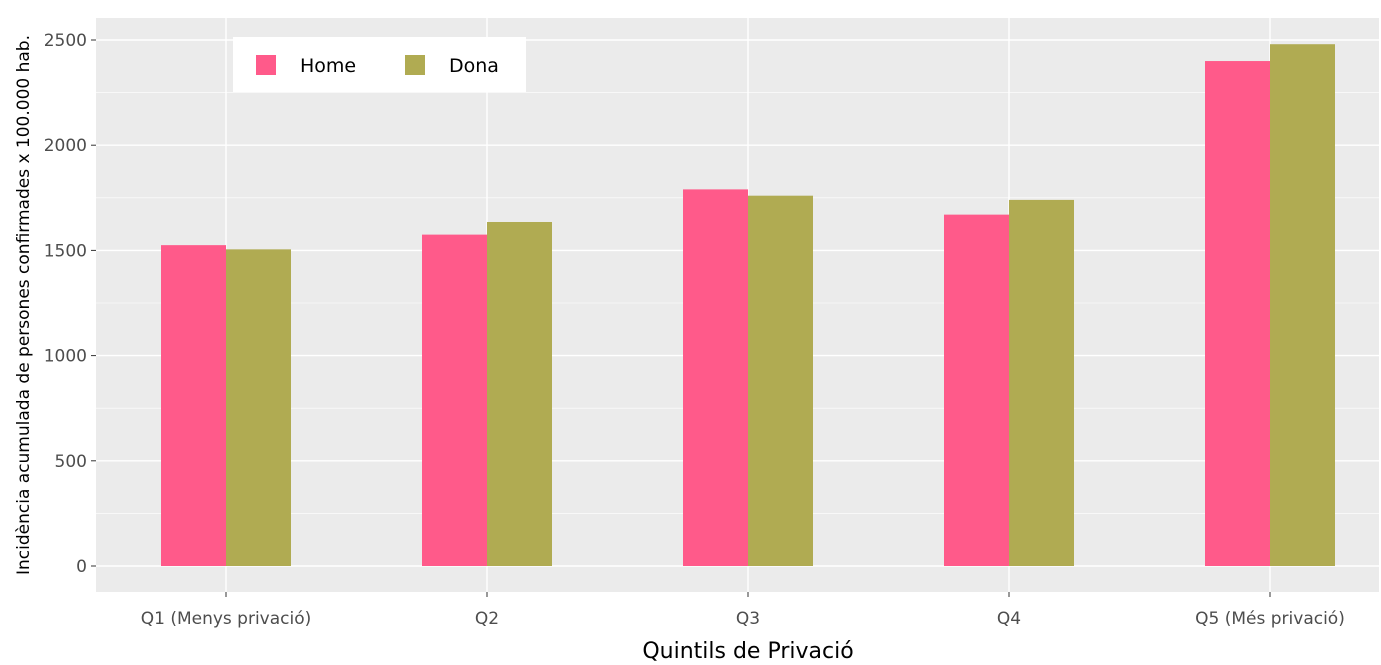 Image resolution: width=1381 pixels, height=665 pixels. Describe the element at coordinates (81, 567) in the screenshot. I see `y-tick-label: 0` at that location.